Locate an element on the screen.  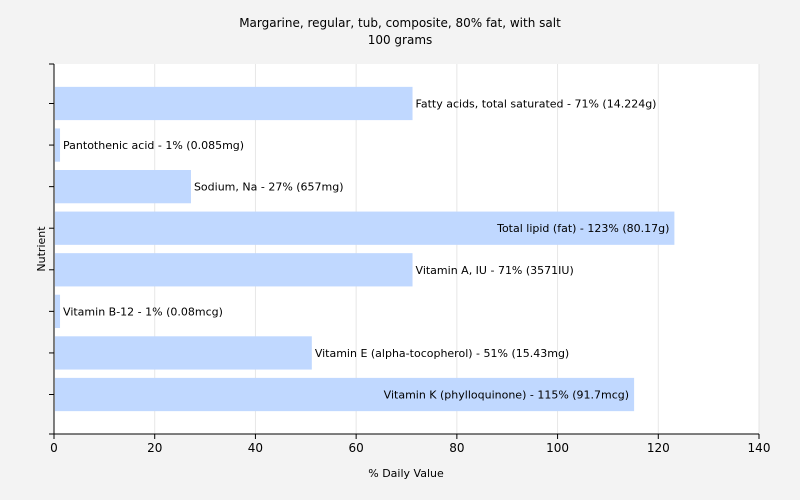
chart-subtitle: 100 grams is located at coordinates (400, 40).